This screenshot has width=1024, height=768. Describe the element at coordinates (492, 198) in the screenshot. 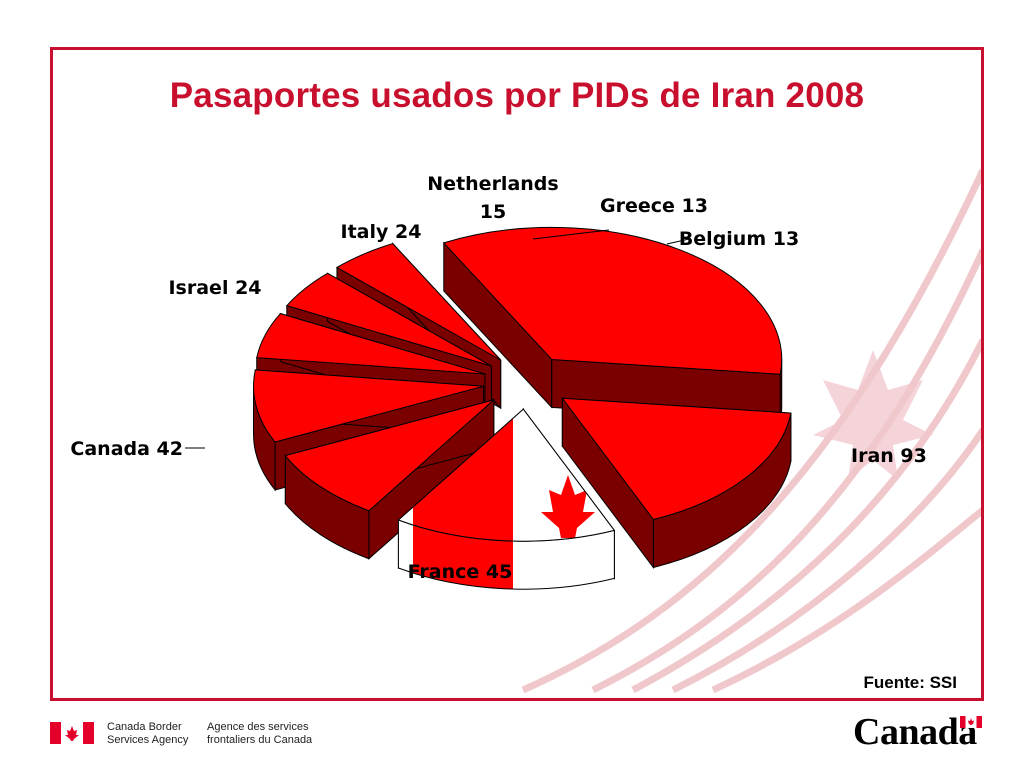

I see `slice-label-netherlands: Netherlands 15` at that location.